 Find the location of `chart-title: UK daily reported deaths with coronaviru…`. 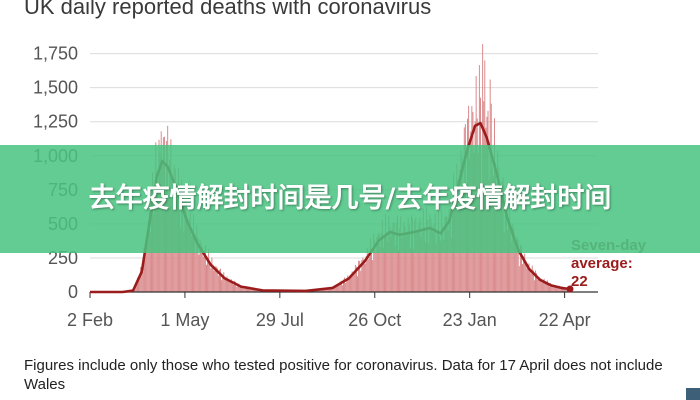

chart-title: UK daily reported deaths with coronaviru… is located at coordinates (228, 9).